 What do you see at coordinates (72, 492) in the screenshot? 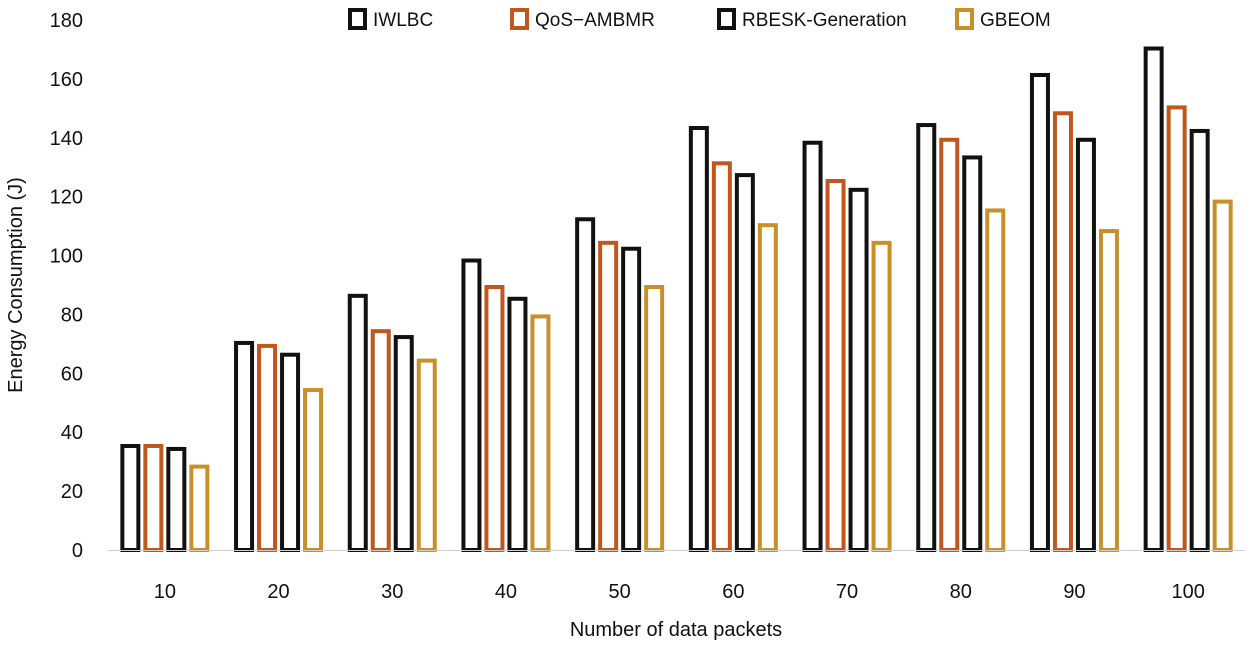
I see `y-tick-label: 20` at bounding box center [72, 492].